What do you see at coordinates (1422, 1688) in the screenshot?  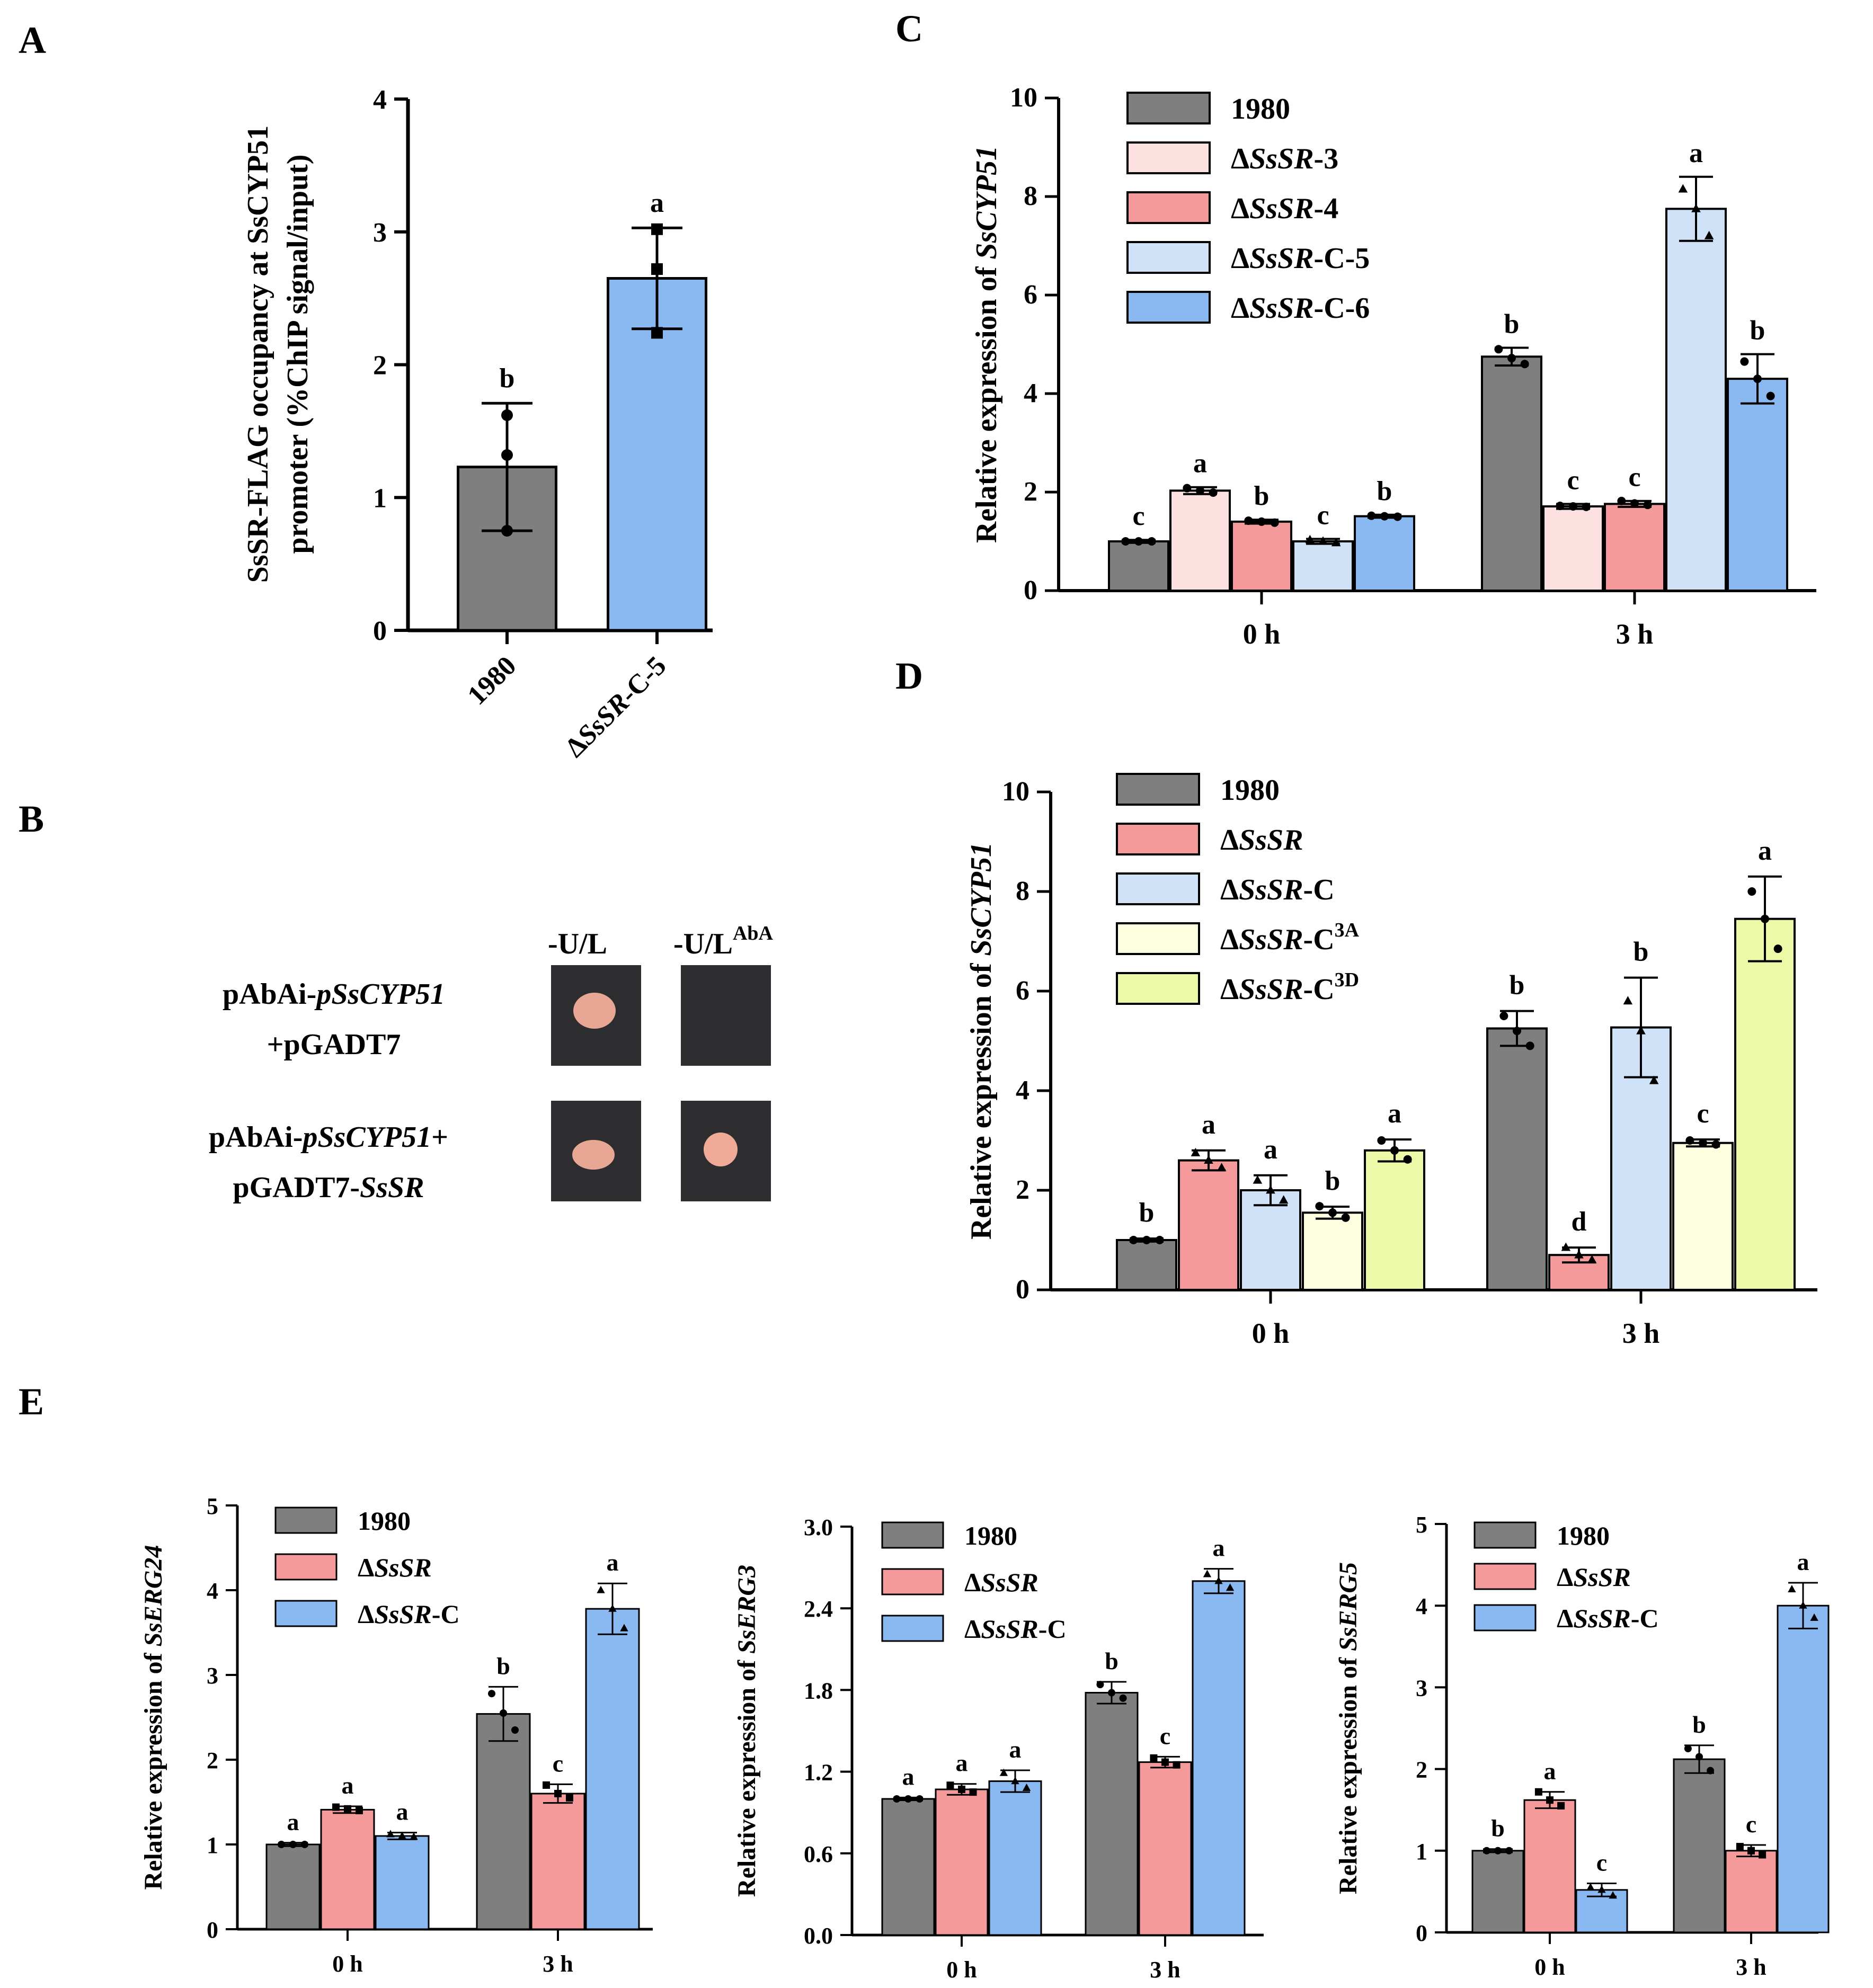 I see `y-tick-label: 3` at bounding box center [1422, 1688].